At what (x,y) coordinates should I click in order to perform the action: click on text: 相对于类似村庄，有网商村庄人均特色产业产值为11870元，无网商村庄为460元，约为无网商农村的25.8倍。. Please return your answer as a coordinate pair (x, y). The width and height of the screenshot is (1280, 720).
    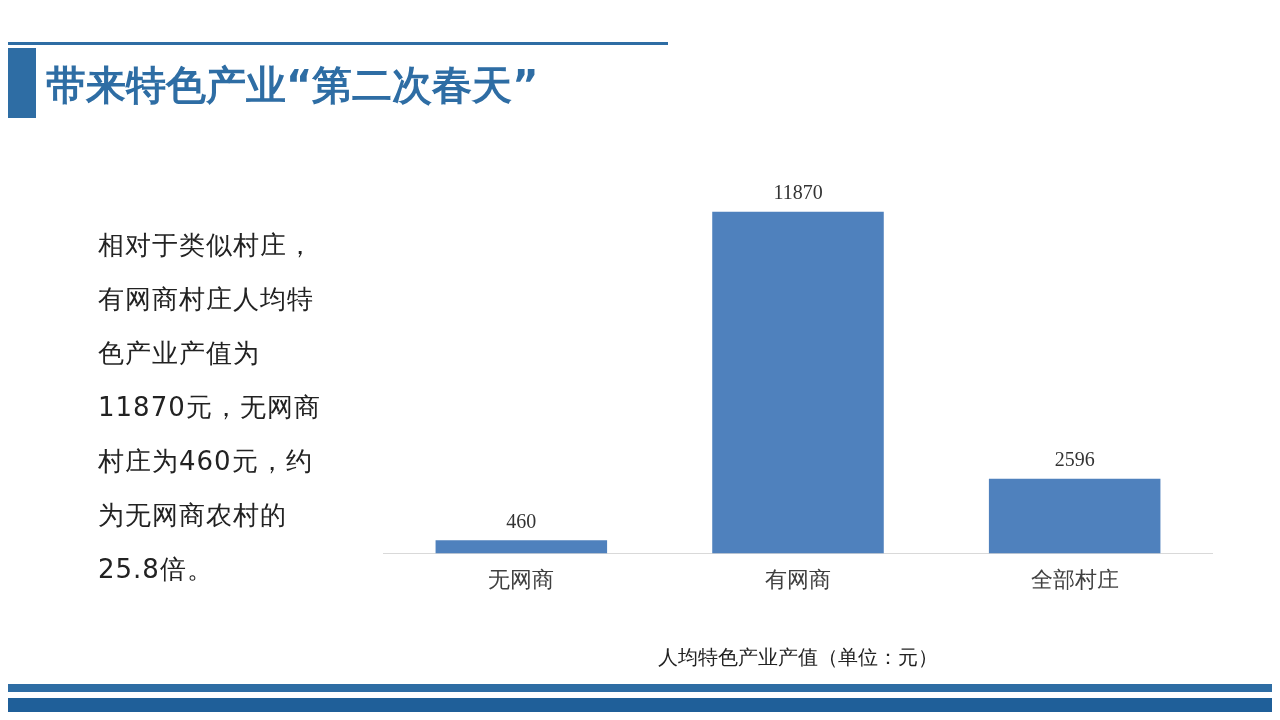
    Looking at the image, I should click on (210, 407).